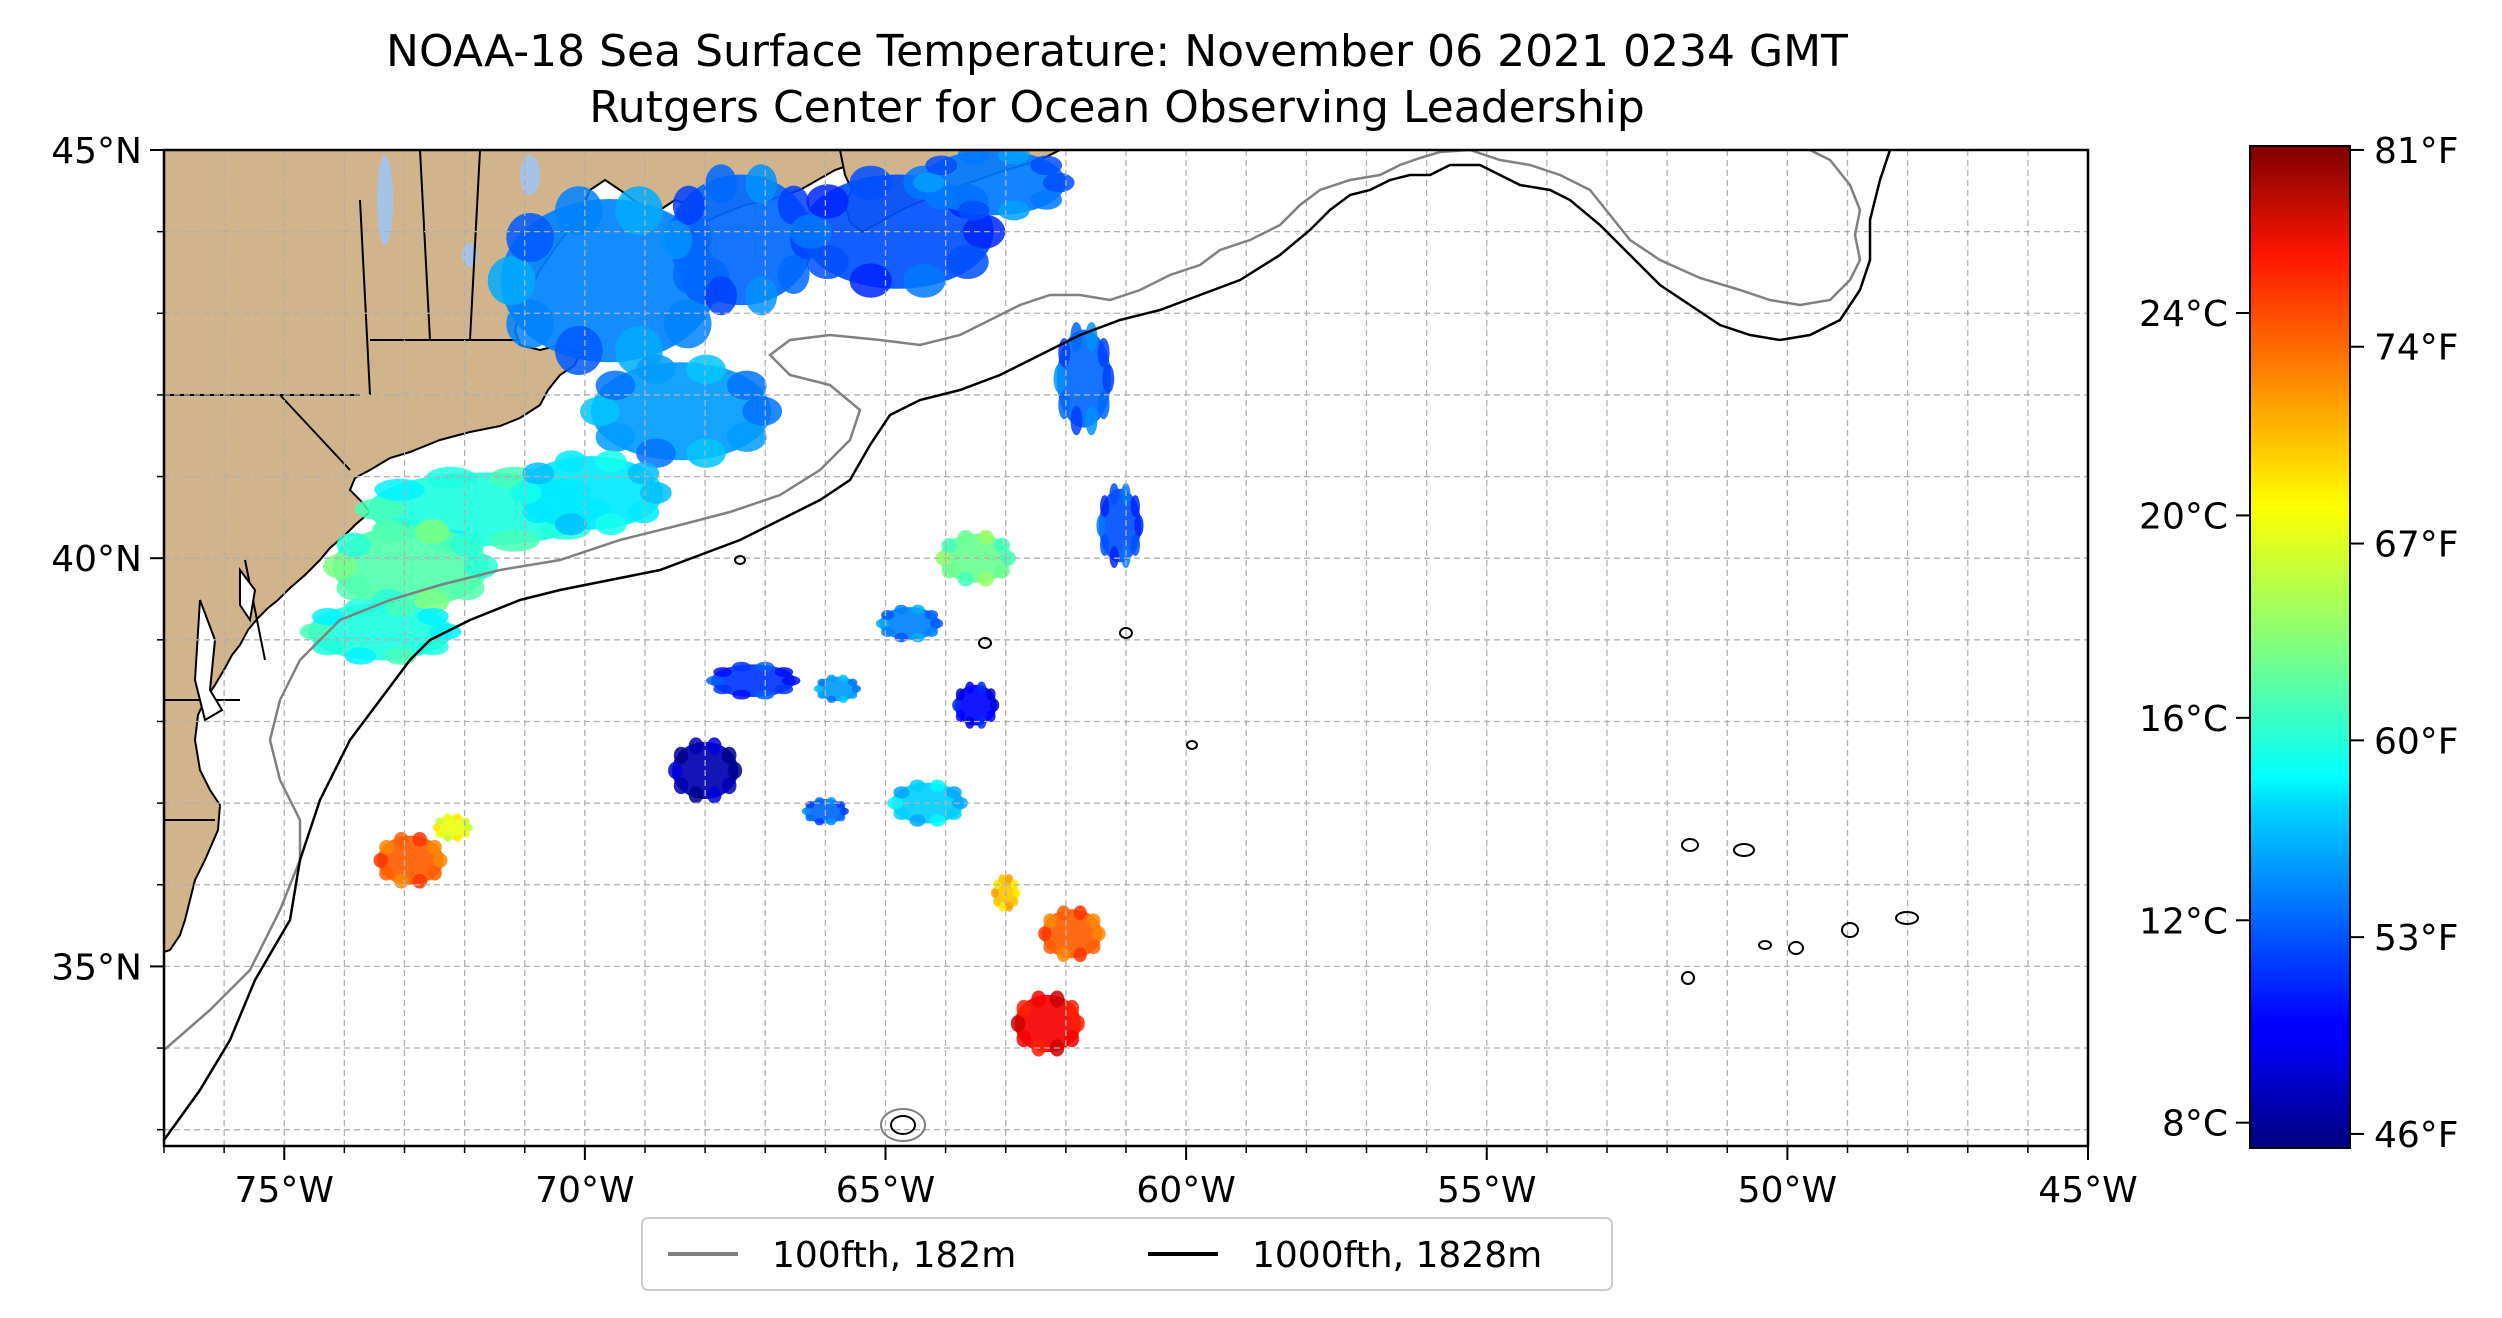 This screenshot has height=1318, width=2502. Describe the element at coordinates (1120, 525) in the screenshot. I see `sst-patch-offshore-b` at that location.